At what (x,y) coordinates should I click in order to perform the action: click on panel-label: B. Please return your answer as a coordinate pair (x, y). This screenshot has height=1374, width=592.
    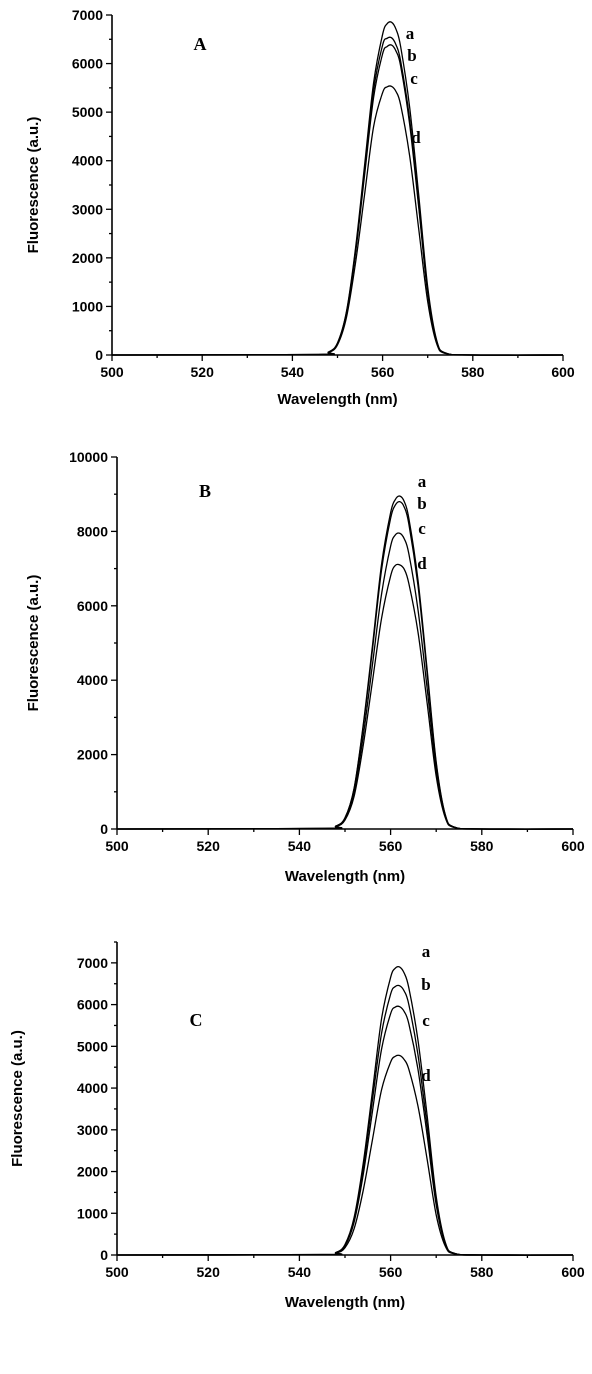
    Looking at the image, I should click on (205, 491).